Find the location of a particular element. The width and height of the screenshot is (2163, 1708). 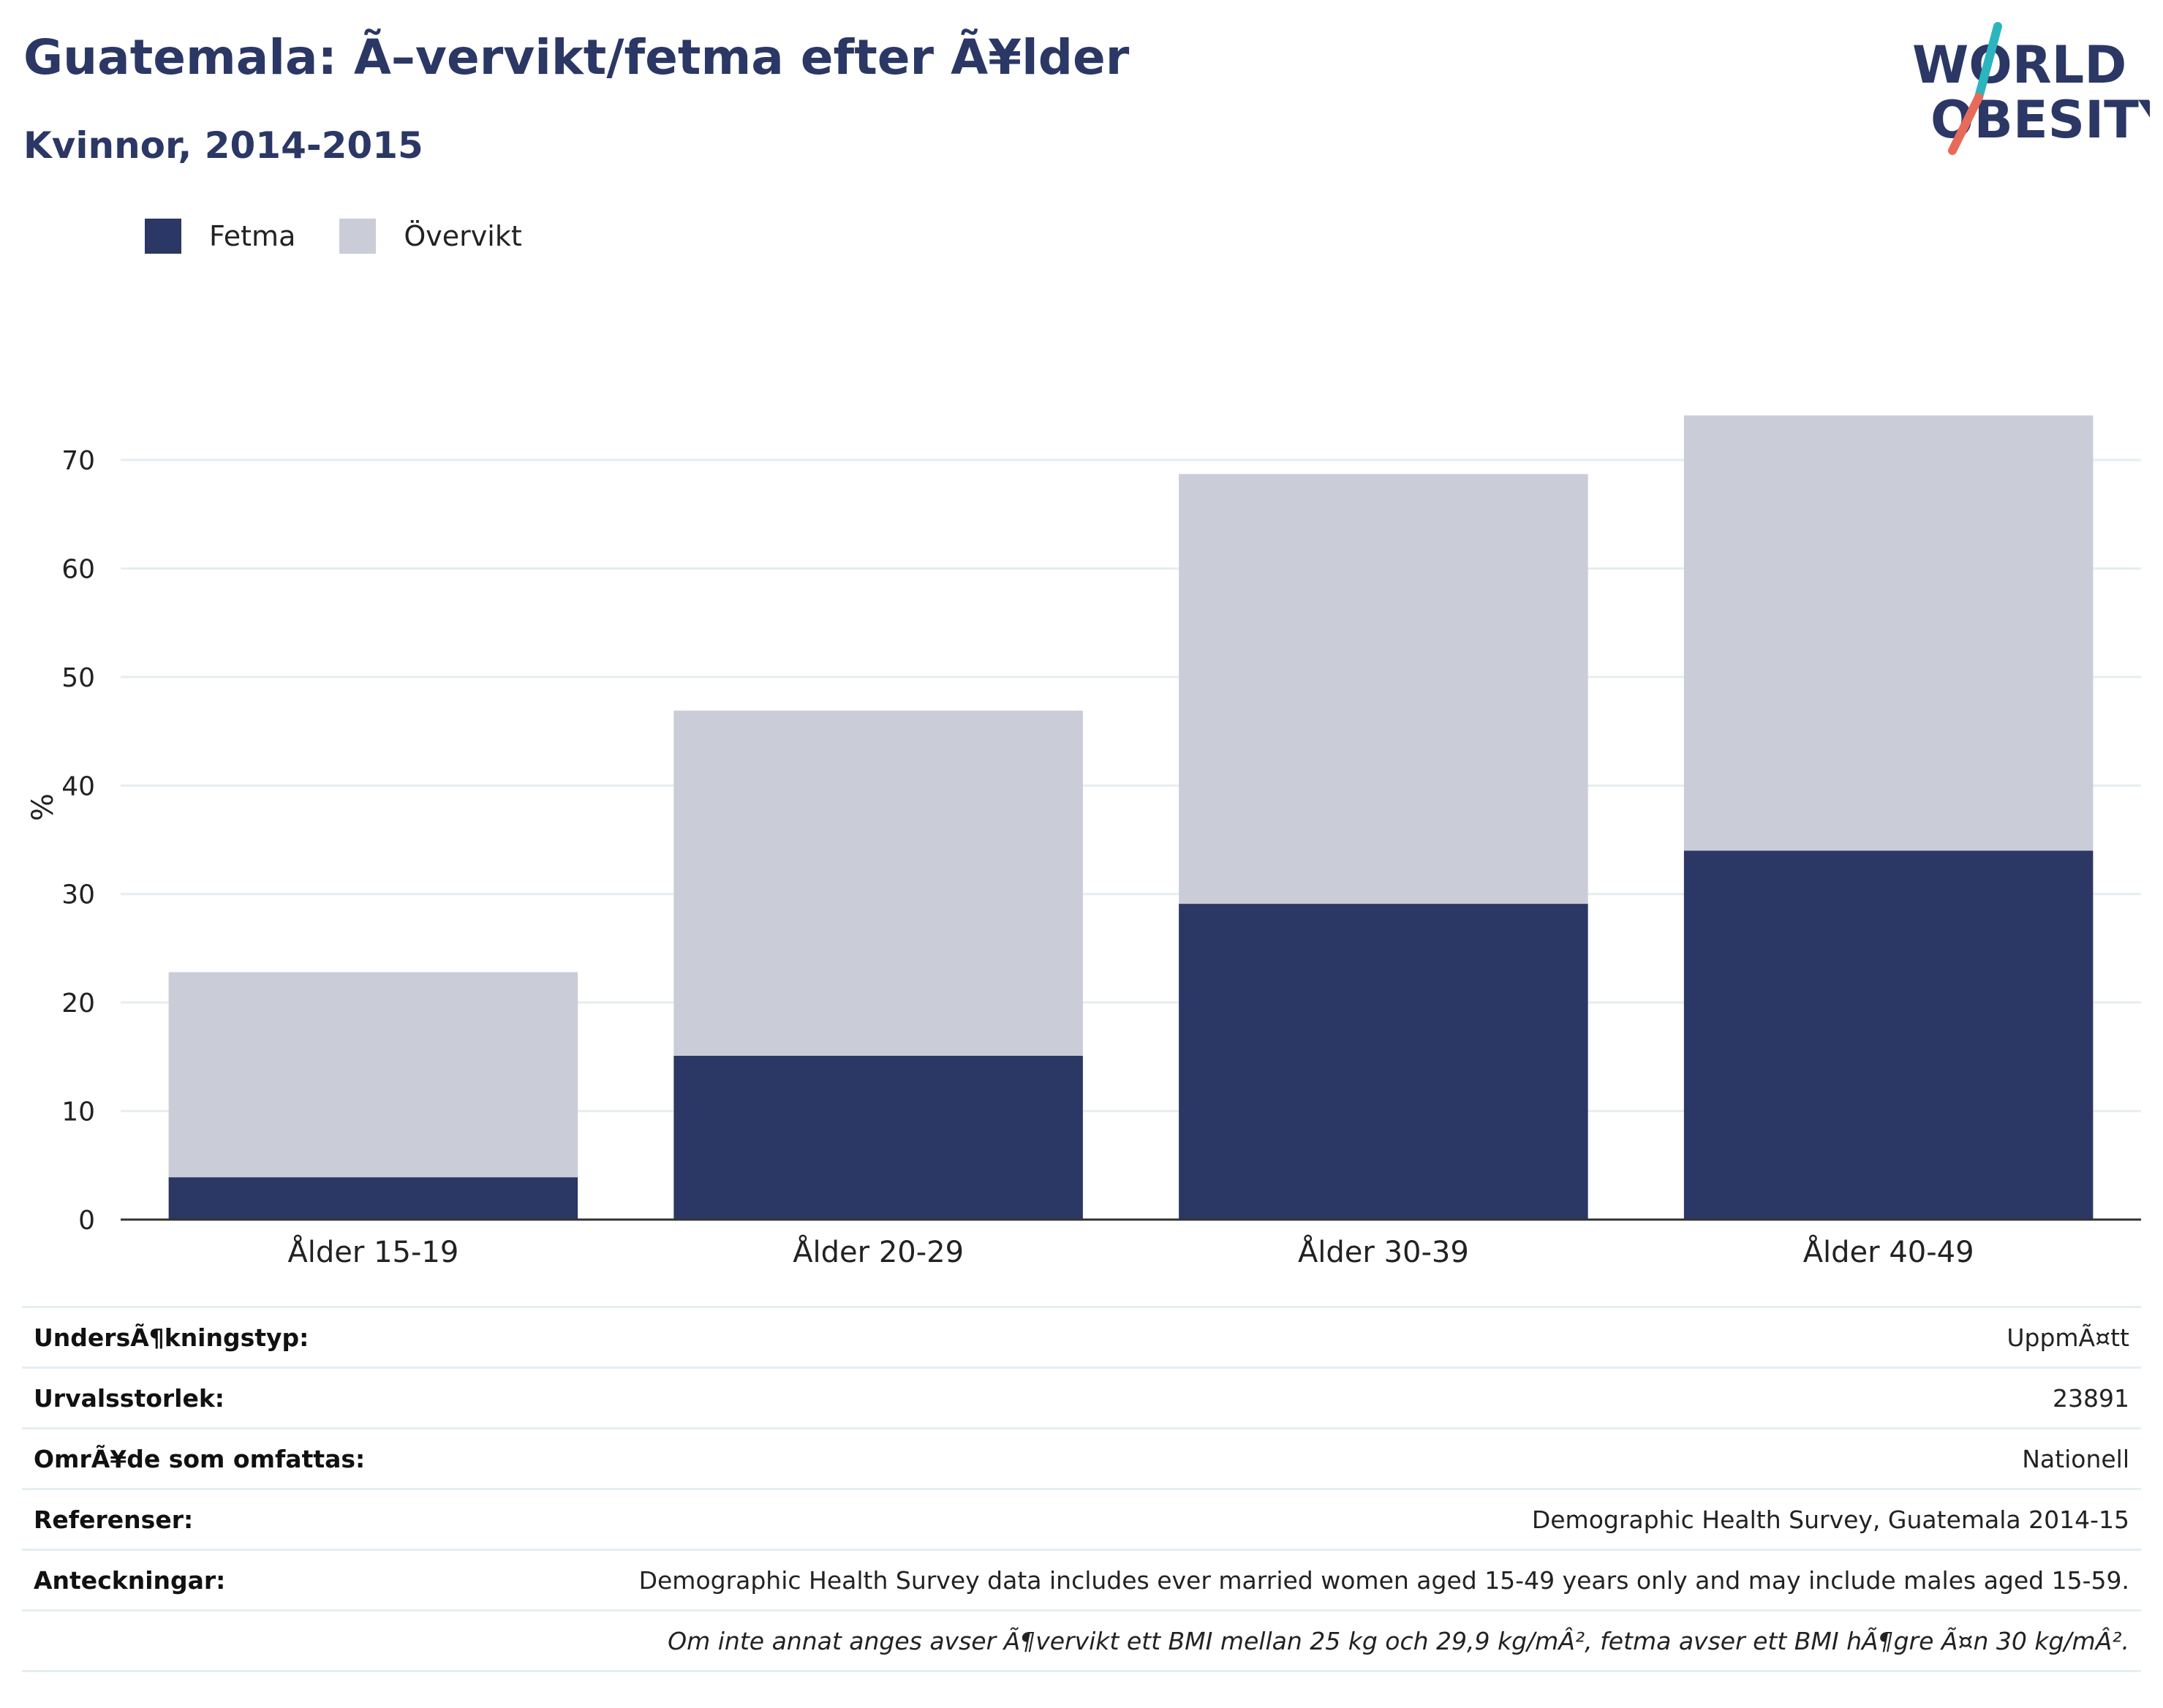

meta-row-survey-type: UndersÃ¶kningstyp: UppmÃ¤tt is located at coordinates (1081, 1337).